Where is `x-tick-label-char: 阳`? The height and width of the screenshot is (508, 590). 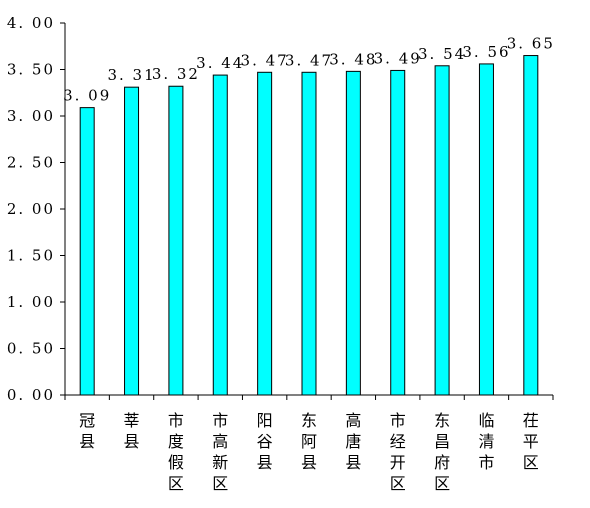
x-tick-label-char: 阳 is located at coordinates (265, 420).